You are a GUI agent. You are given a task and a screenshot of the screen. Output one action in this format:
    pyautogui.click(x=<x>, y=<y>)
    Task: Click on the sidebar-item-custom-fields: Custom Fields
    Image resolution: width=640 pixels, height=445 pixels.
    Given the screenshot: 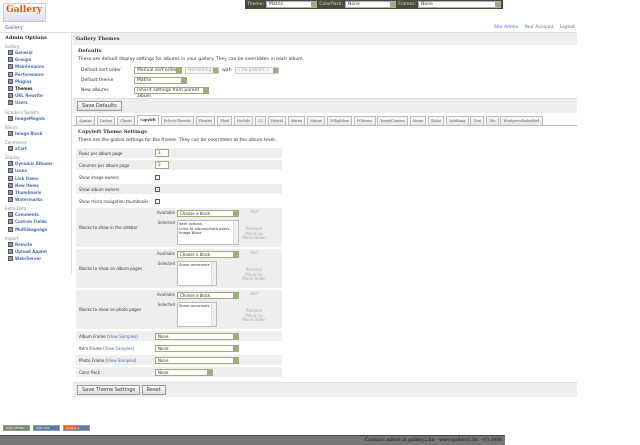 What is the action you would take?
    pyautogui.click(x=35, y=221)
    